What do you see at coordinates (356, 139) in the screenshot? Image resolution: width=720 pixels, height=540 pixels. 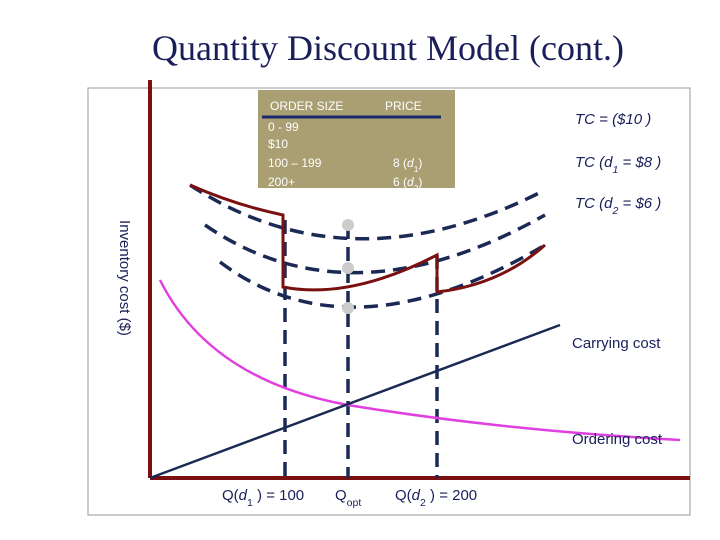 I see `price-table` at bounding box center [356, 139].